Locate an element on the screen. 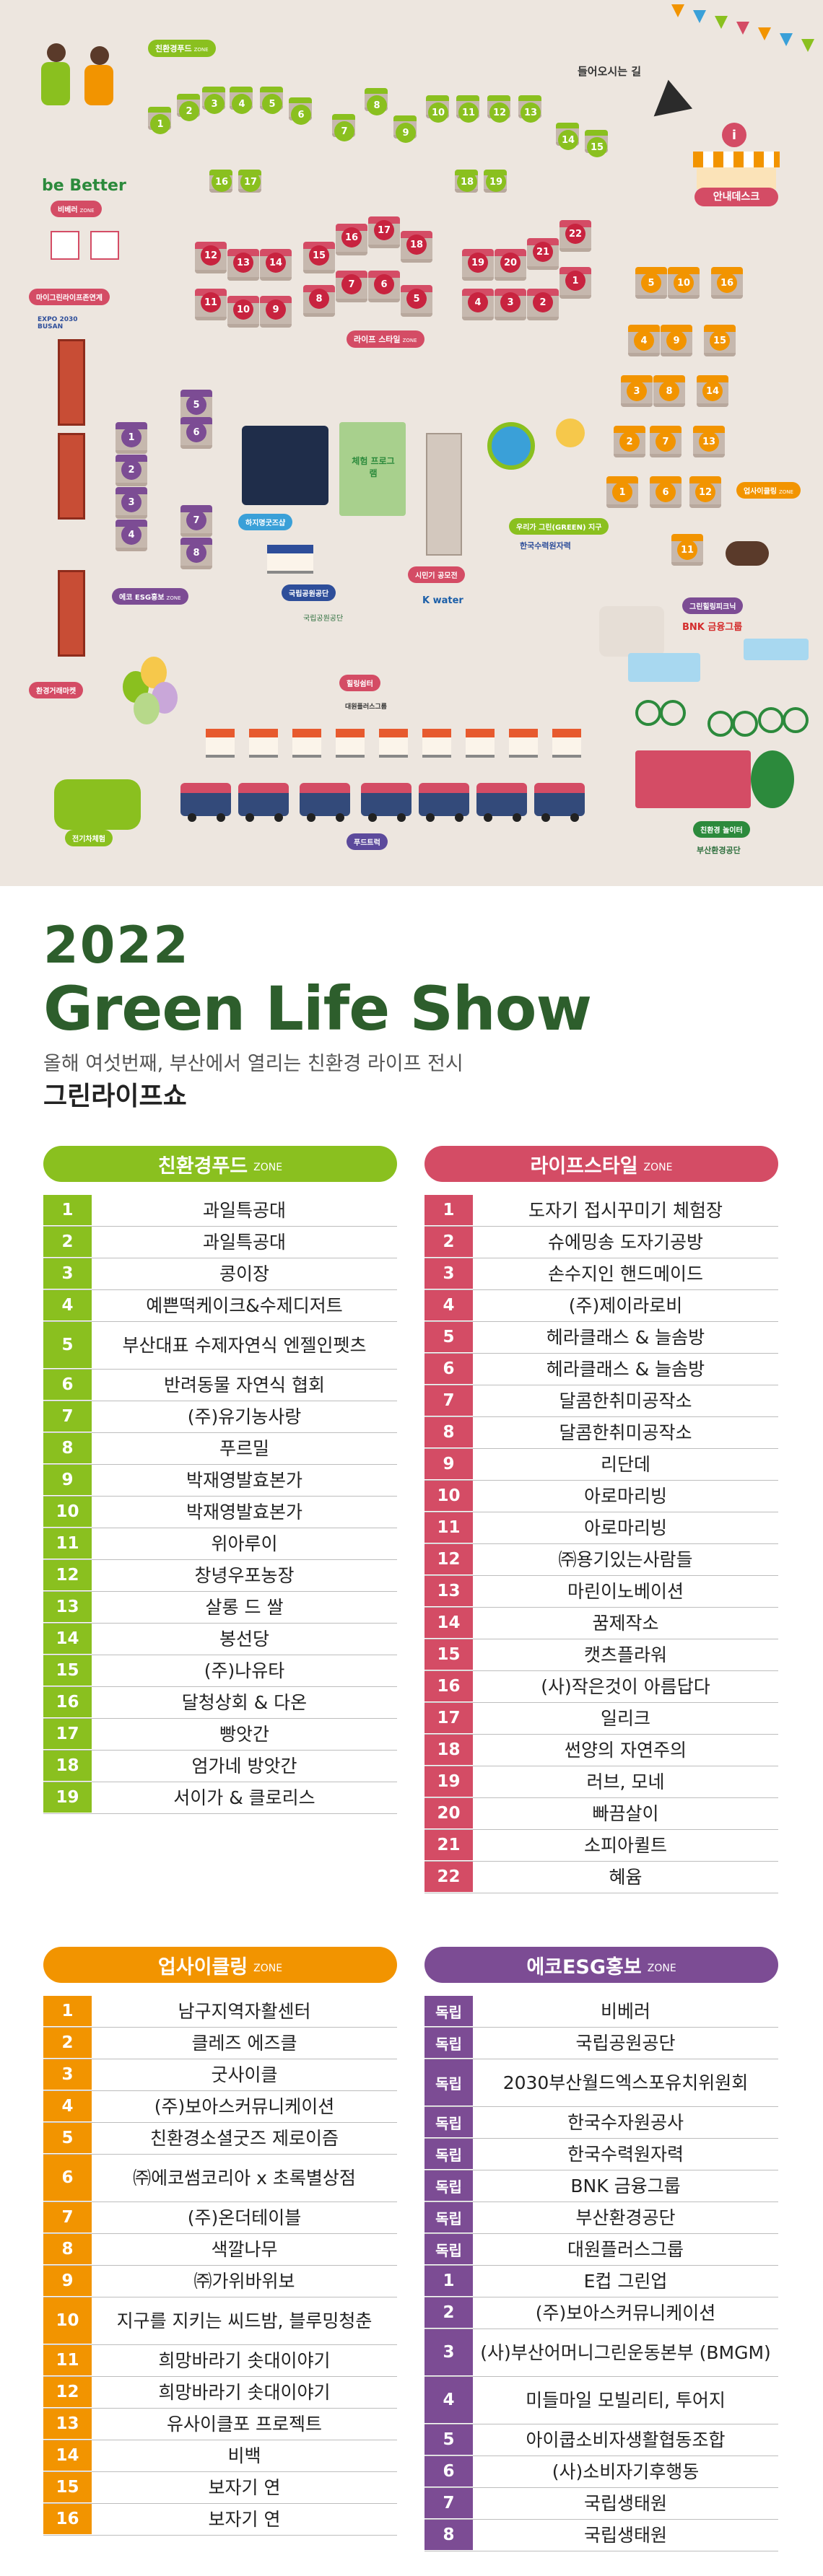 The width and height of the screenshot is (823, 2576). entrance-arrow-icon is located at coordinates (667, 105).